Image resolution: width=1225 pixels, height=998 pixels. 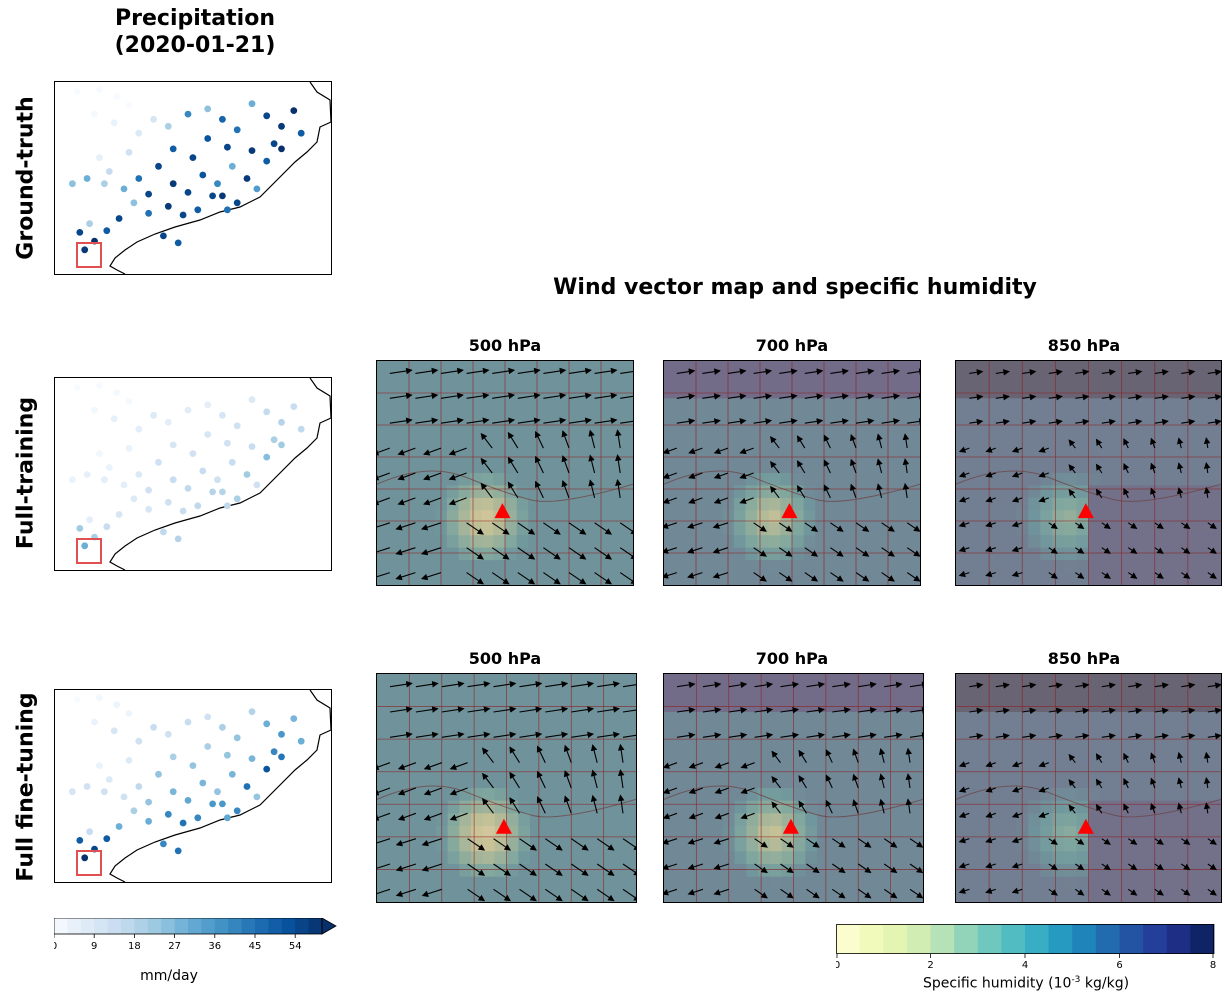 I want to click on level-title-r1-500: 500 hPa, so click(x=505, y=345).